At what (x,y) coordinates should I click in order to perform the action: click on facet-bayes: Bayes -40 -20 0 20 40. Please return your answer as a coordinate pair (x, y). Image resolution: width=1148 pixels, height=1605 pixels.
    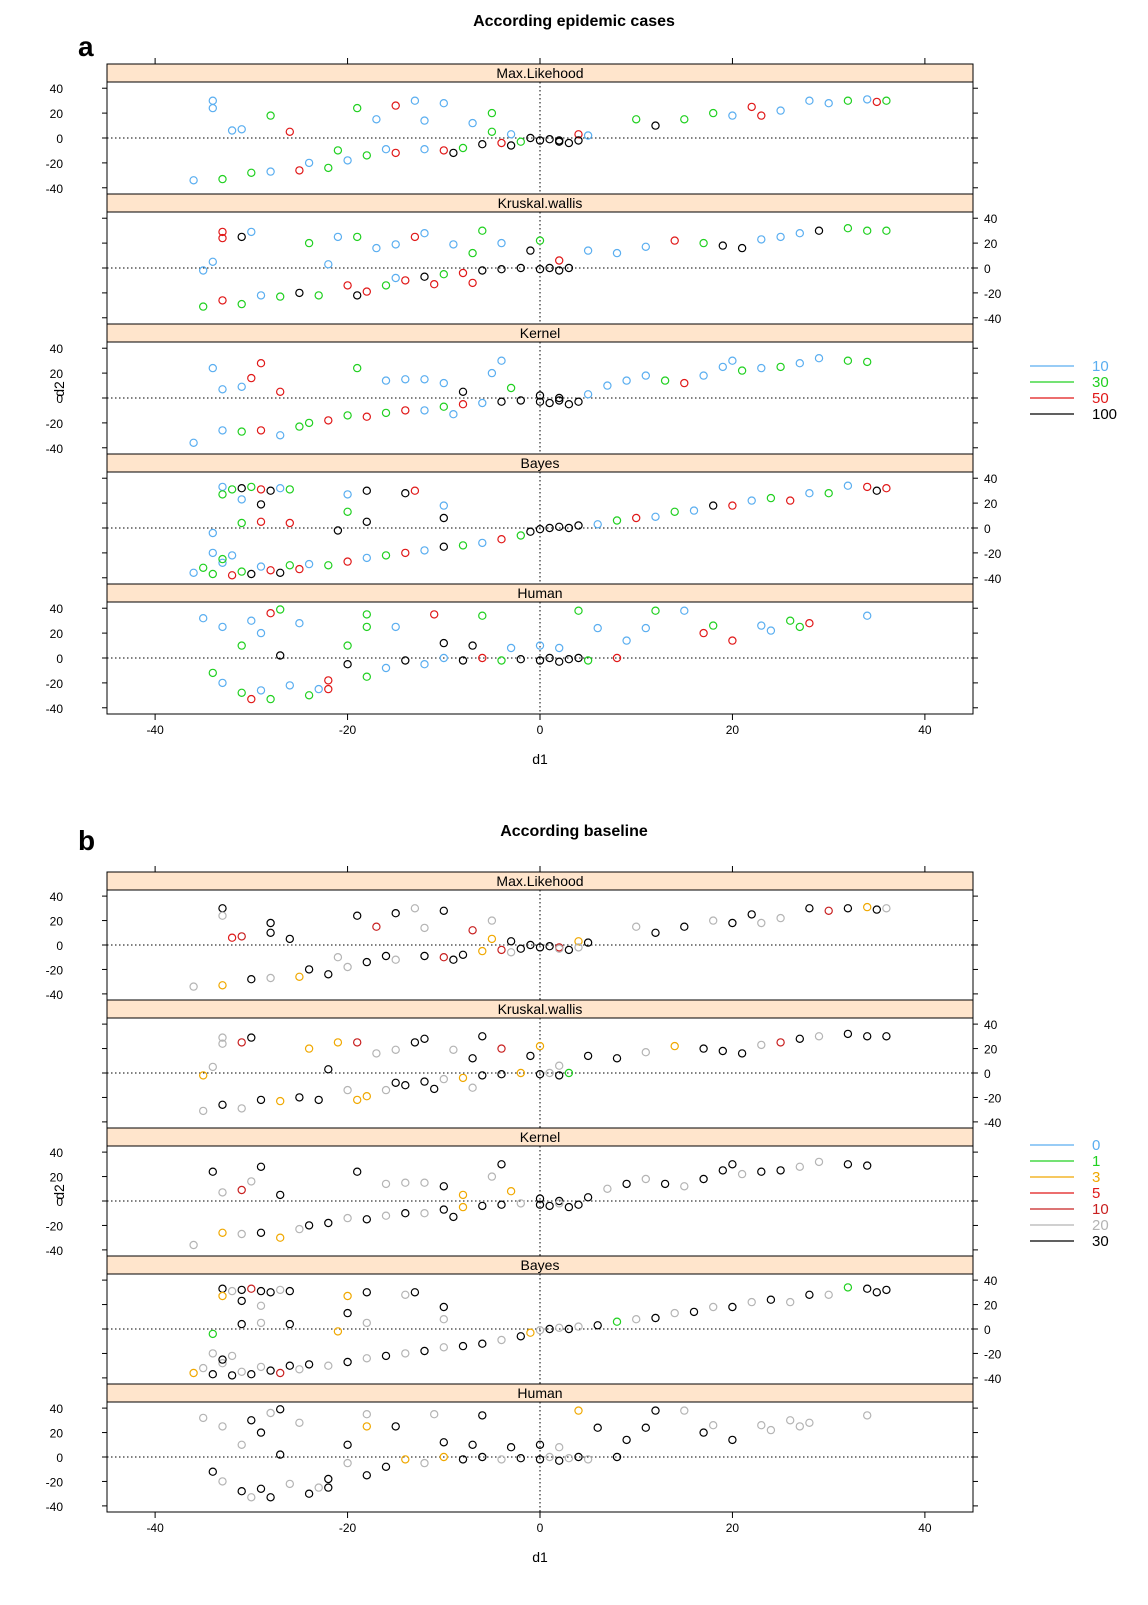
    Looking at the image, I should click on (552, 519).